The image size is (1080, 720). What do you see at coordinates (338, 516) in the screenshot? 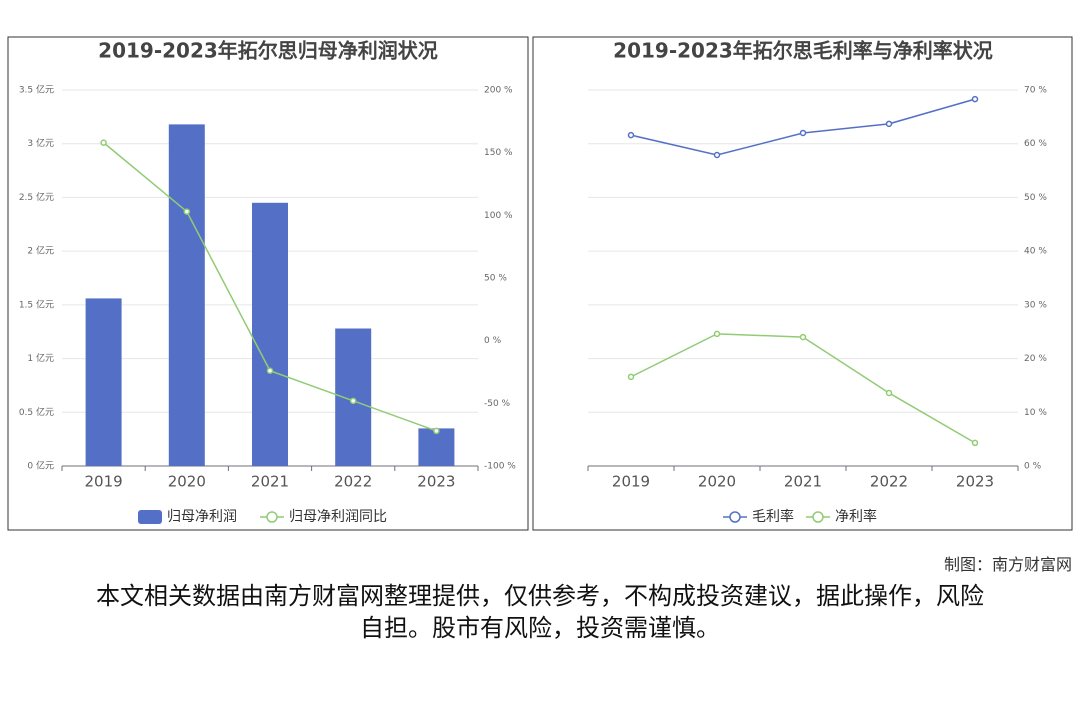
I see `legend-label: 归母净利润同比` at bounding box center [338, 516].